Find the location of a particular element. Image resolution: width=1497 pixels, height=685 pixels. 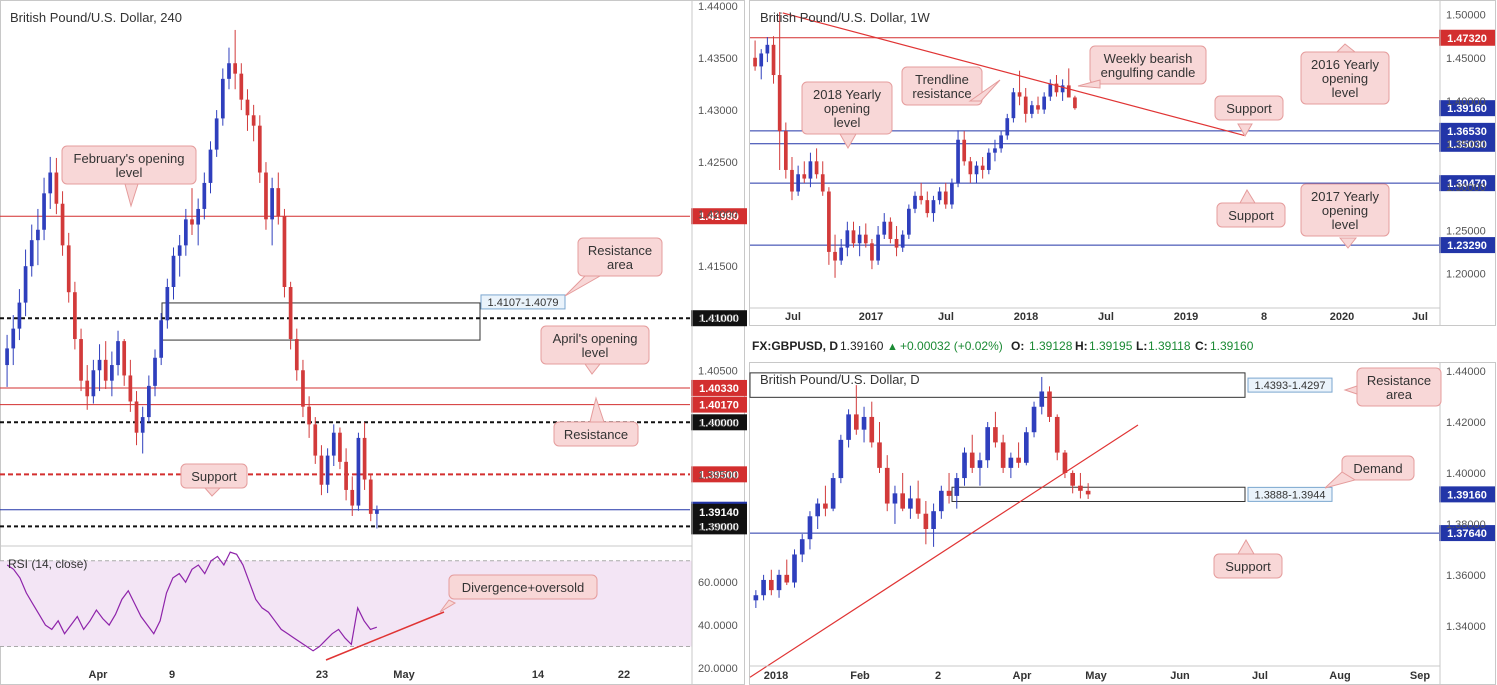

d1-y-tick: 1.40000 is located at coordinates (1466, 474).